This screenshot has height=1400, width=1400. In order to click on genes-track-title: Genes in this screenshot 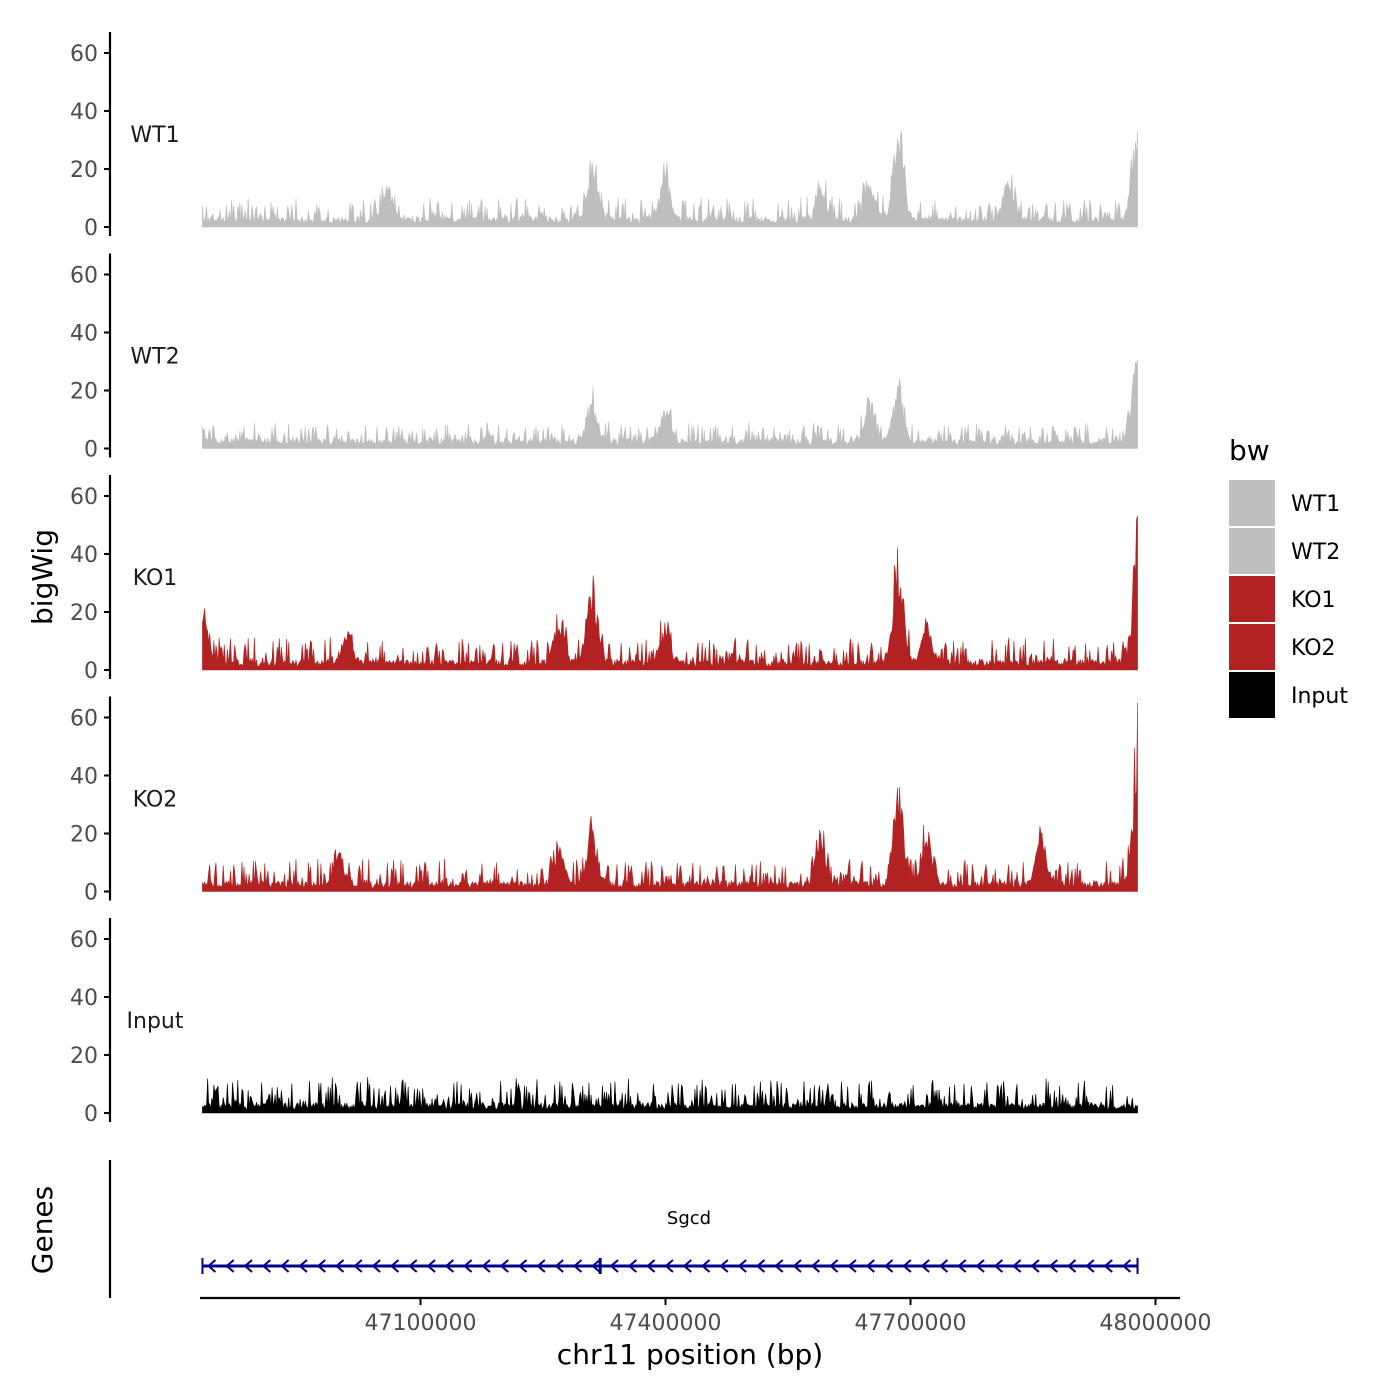, I will do `click(42, 1230)`.